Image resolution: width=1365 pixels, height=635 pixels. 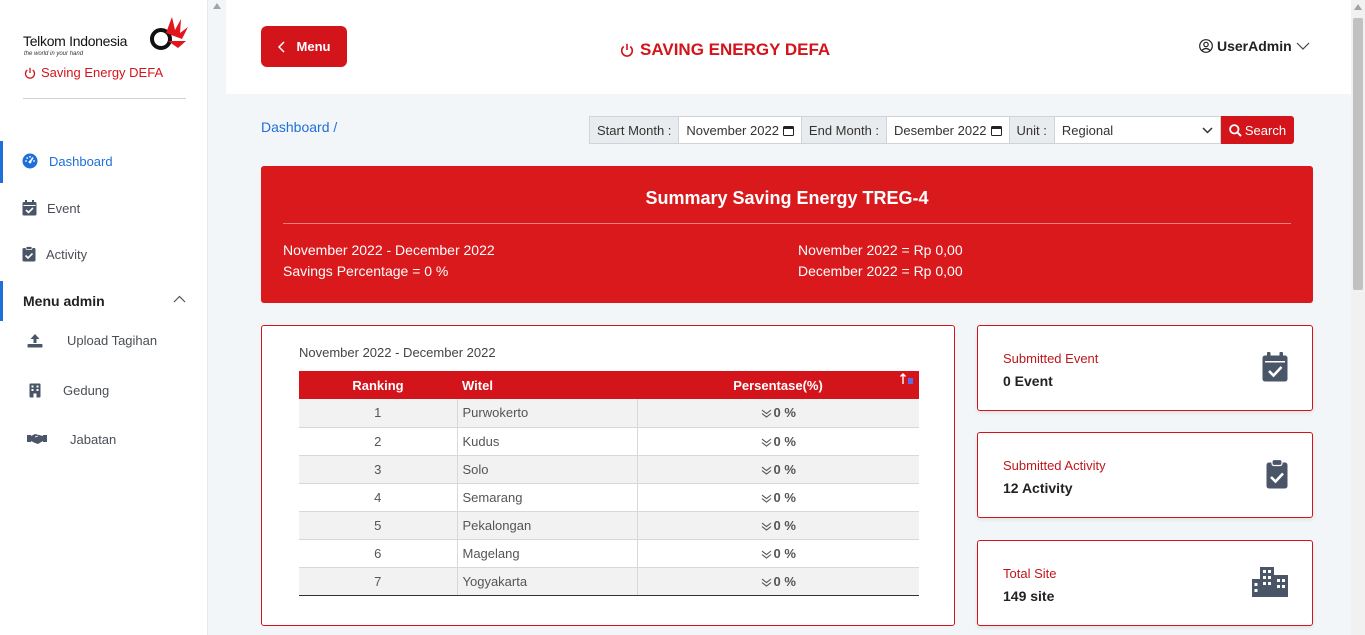 What do you see at coordinates (880, 271) in the screenshot?
I see `summary-month-2: December 2022 = Rp 0,00` at bounding box center [880, 271].